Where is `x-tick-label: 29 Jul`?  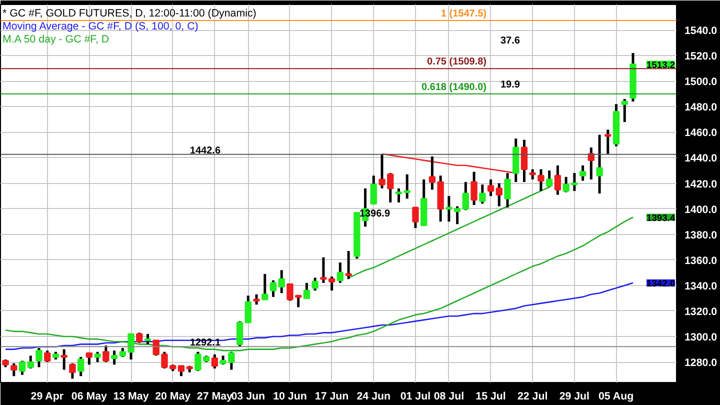 x-tick-label: 29 Jul is located at coordinates (574, 396).